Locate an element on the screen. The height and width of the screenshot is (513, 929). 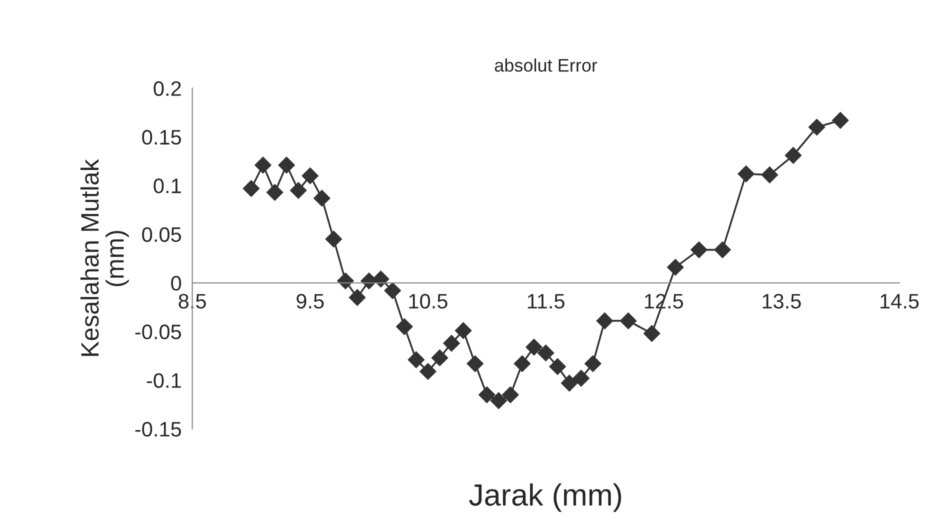
x-tick-label: 13.5 is located at coordinates (781, 301).